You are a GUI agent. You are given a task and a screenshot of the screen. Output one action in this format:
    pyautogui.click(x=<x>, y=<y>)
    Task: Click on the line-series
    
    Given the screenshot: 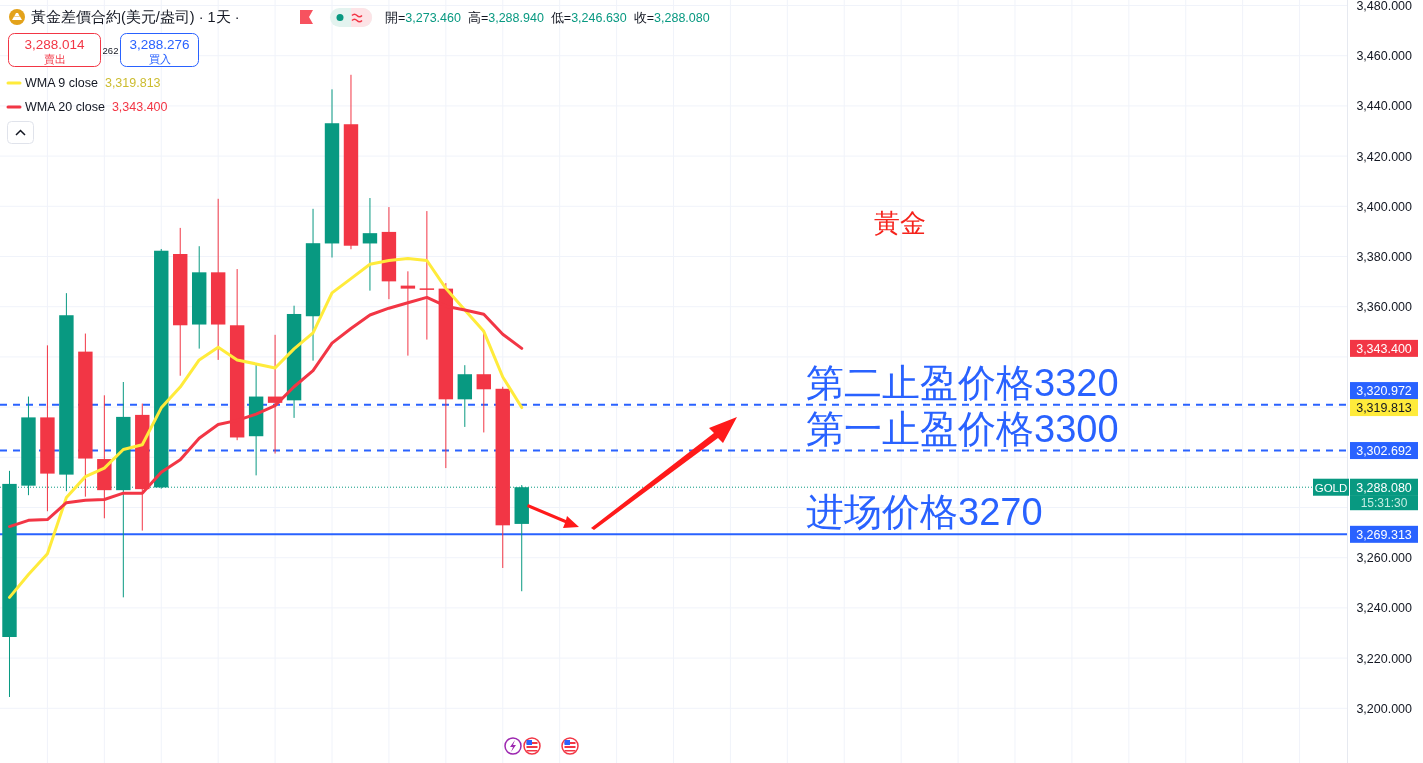 What is the action you would take?
    pyautogui.click(x=265, y=412)
    